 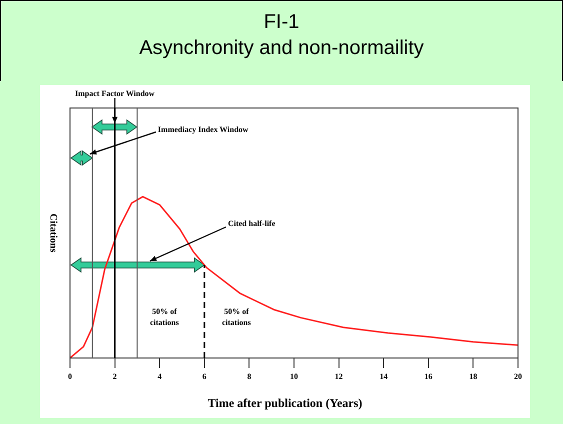 What do you see at coordinates (53, 233) in the screenshot?
I see `y-axis-title: Citations` at bounding box center [53, 233].